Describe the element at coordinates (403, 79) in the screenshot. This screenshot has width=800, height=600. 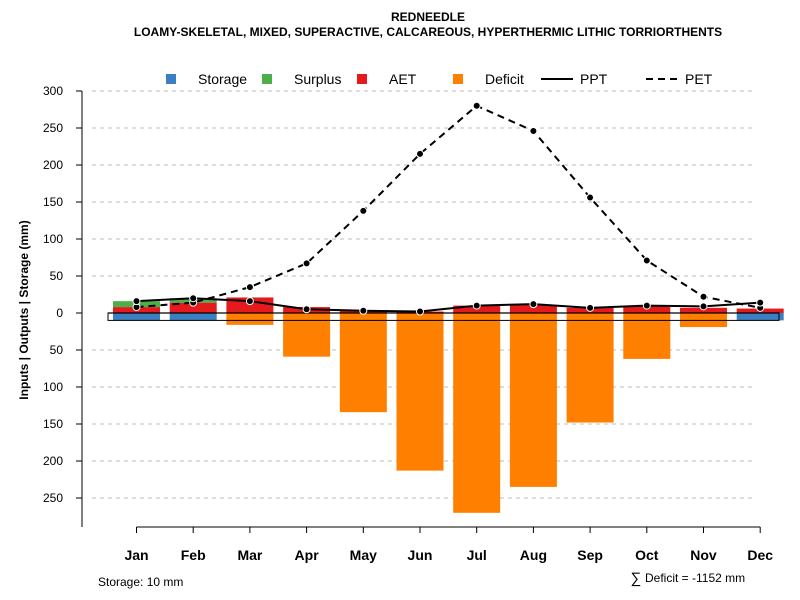
I see `legend-label-aet: AET` at that location.